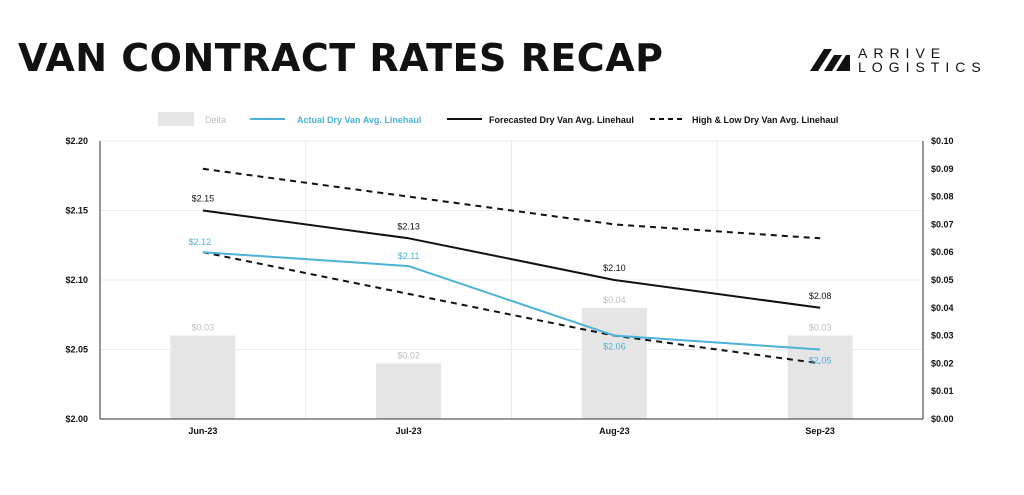 This screenshot has height=495, width=1024. Describe the element at coordinates (942, 224) in the screenshot. I see `right-tick-label: $0.07` at that location.